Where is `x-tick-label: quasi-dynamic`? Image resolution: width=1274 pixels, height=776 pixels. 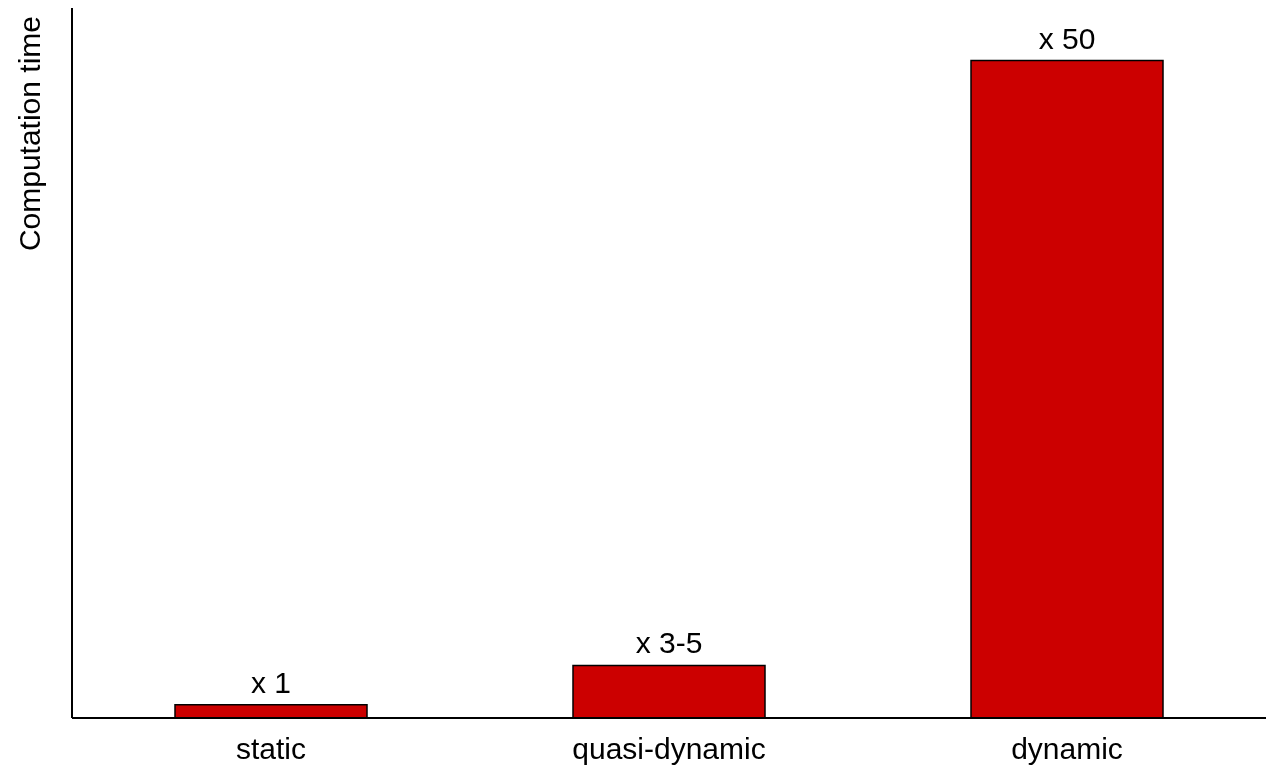
x-tick-label: quasi-dynamic is located at coordinates (669, 749).